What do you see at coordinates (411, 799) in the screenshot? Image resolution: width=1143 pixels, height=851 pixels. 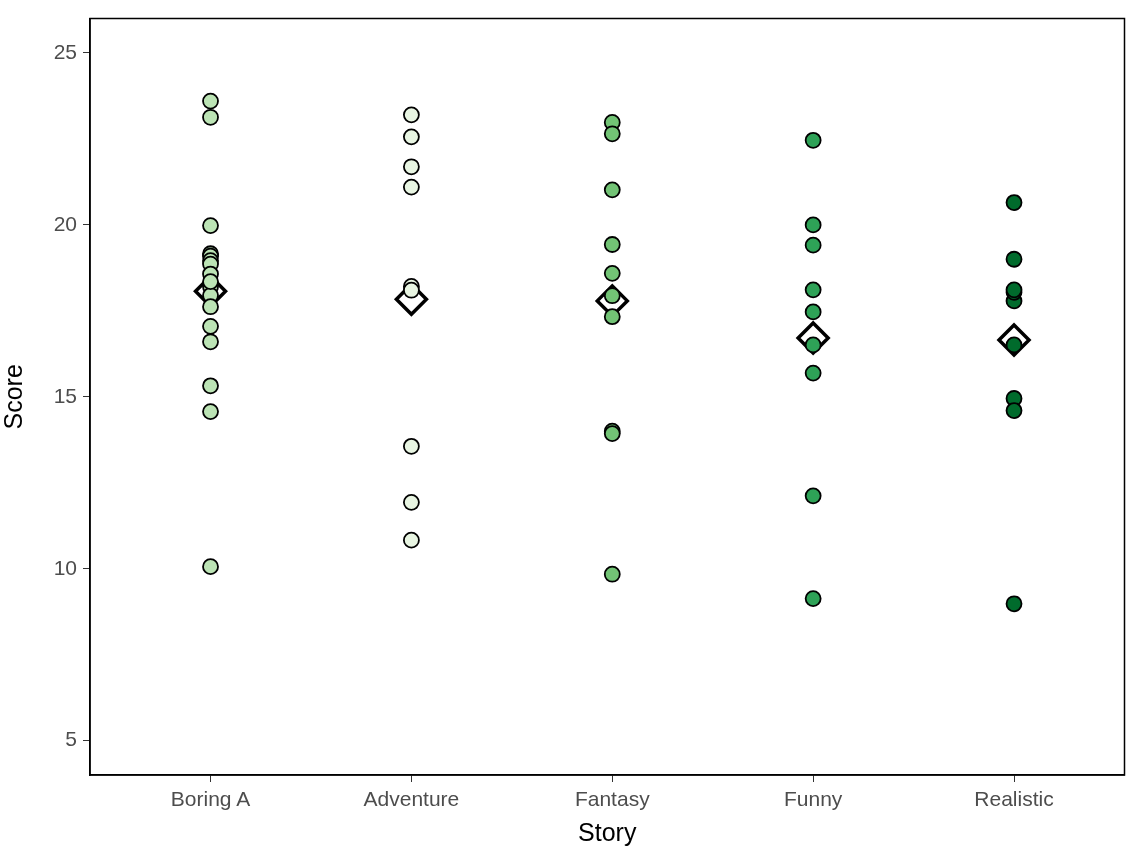 I see `x-tick-label: Adventure` at bounding box center [411, 799].